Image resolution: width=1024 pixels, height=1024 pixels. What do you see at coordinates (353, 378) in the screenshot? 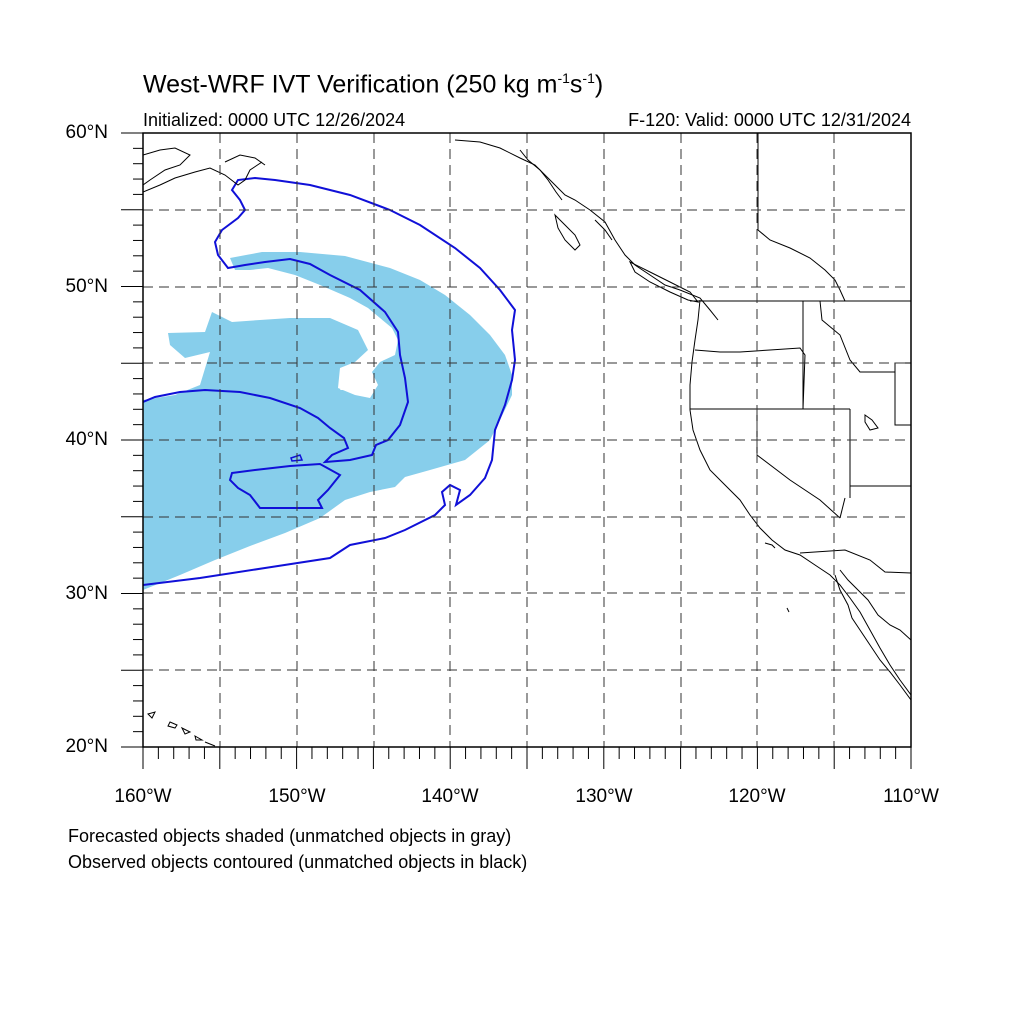
I see `forecast-object-hole` at bounding box center [353, 378].